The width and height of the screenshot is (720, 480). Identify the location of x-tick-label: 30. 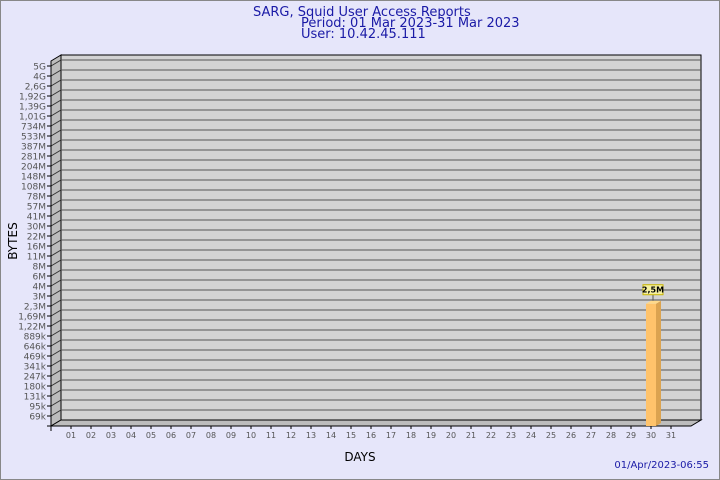
(651, 435).